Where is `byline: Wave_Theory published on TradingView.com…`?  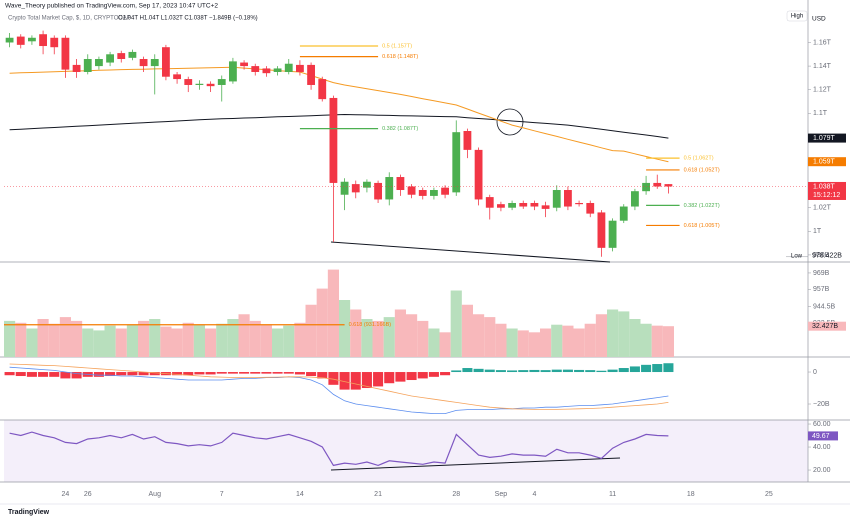 byline: Wave_Theory published on TradingView.com… is located at coordinates (111, 6).